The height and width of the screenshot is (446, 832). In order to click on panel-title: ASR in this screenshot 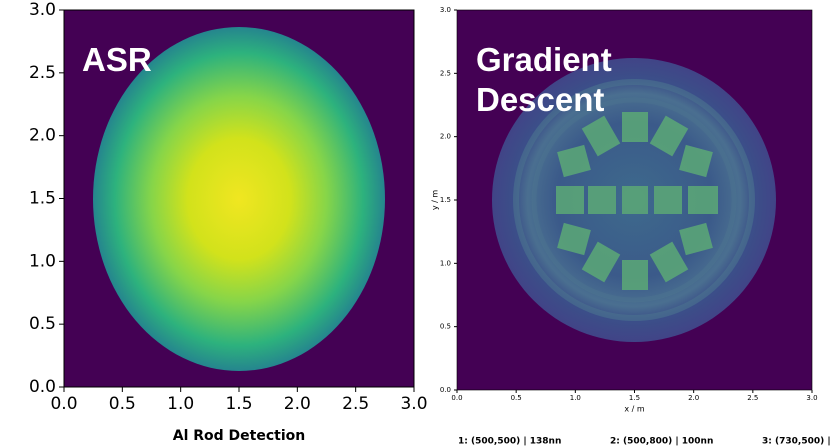, I will do `click(117, 59)`.